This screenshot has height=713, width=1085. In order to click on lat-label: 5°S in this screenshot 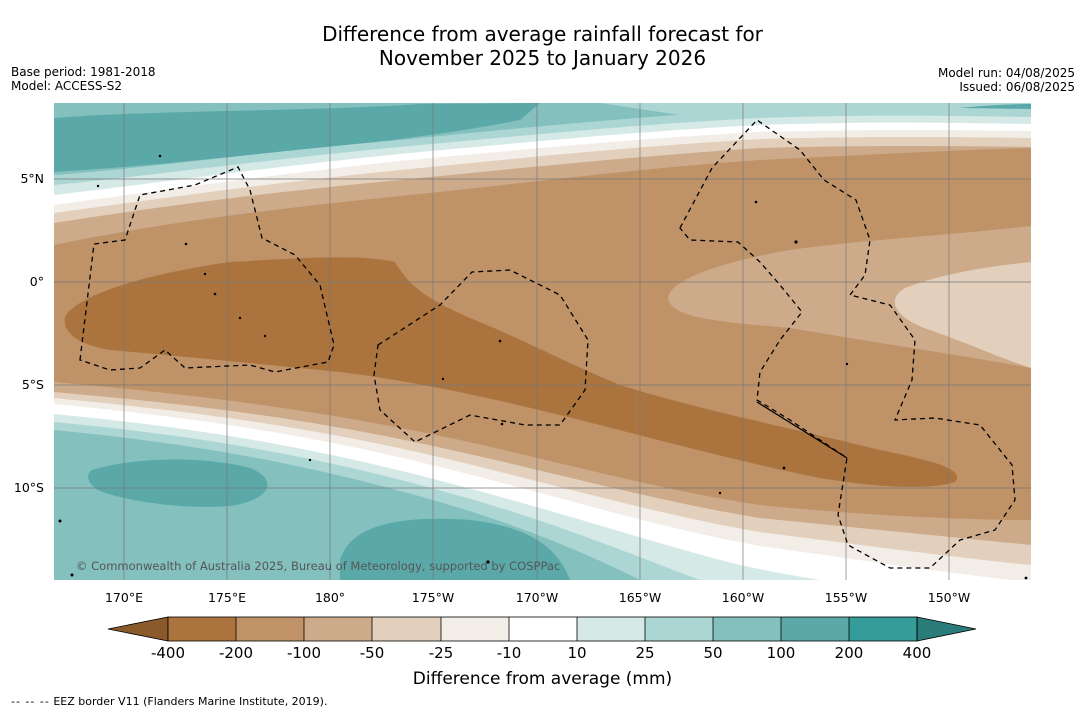, I will do `click(33, 384)`.